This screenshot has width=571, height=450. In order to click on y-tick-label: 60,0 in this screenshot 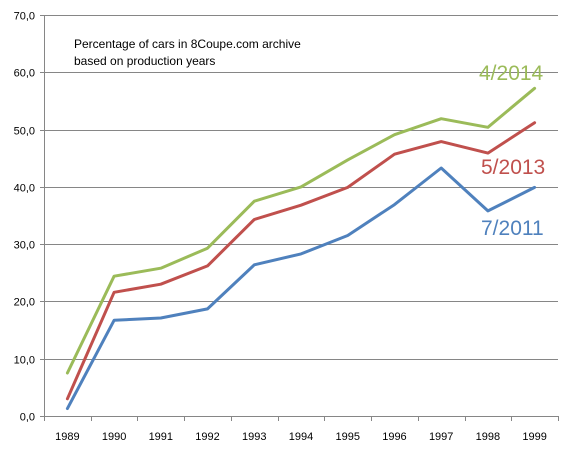, I will do `click(24, 74)`.